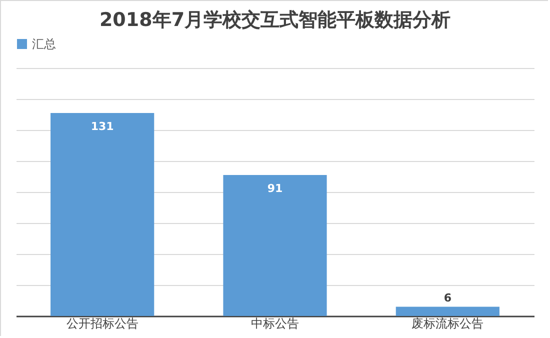 The image size is (550, 338). I want to click on legend-label: 汇总, so click(44, 44).